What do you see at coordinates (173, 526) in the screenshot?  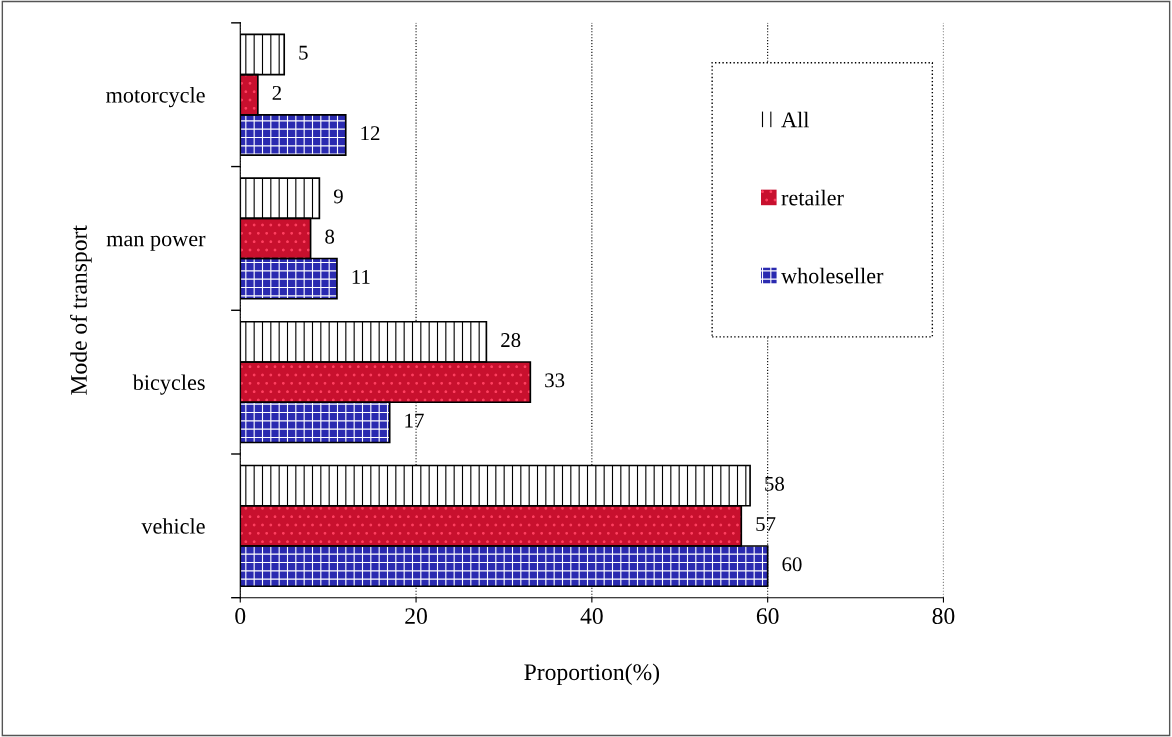 I see `y-tick-label: vehicle` at bounding box center [173, 526].